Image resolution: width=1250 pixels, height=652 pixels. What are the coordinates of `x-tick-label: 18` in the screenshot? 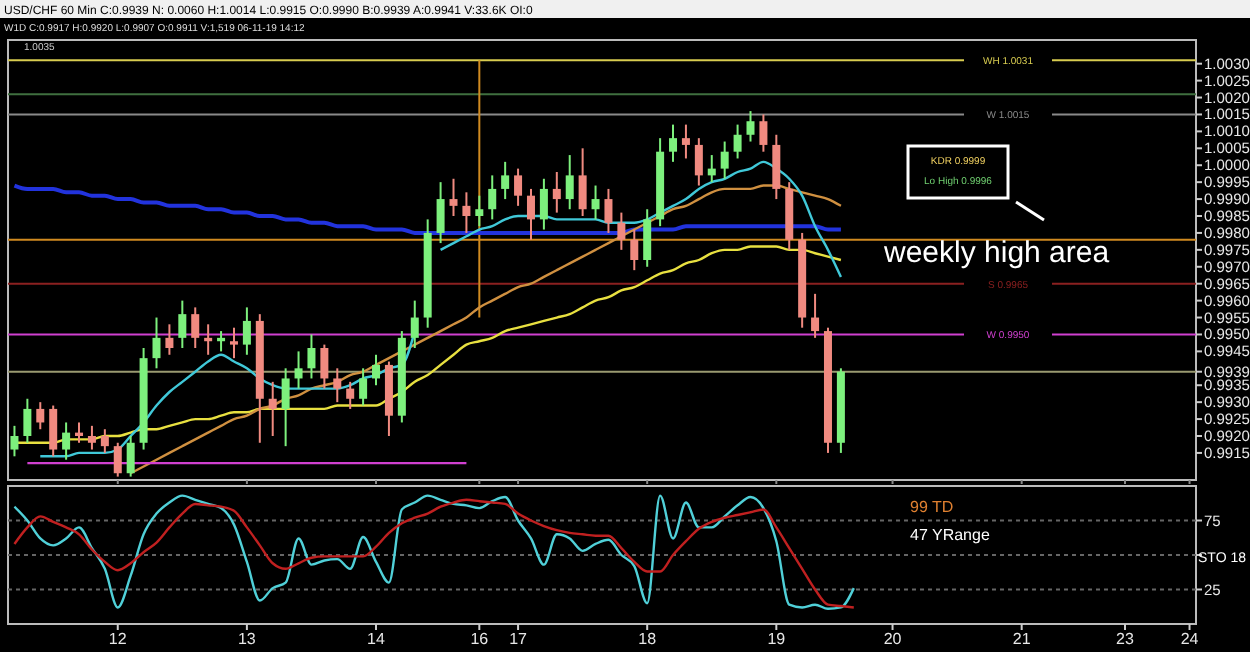 It's located at (648, 639).